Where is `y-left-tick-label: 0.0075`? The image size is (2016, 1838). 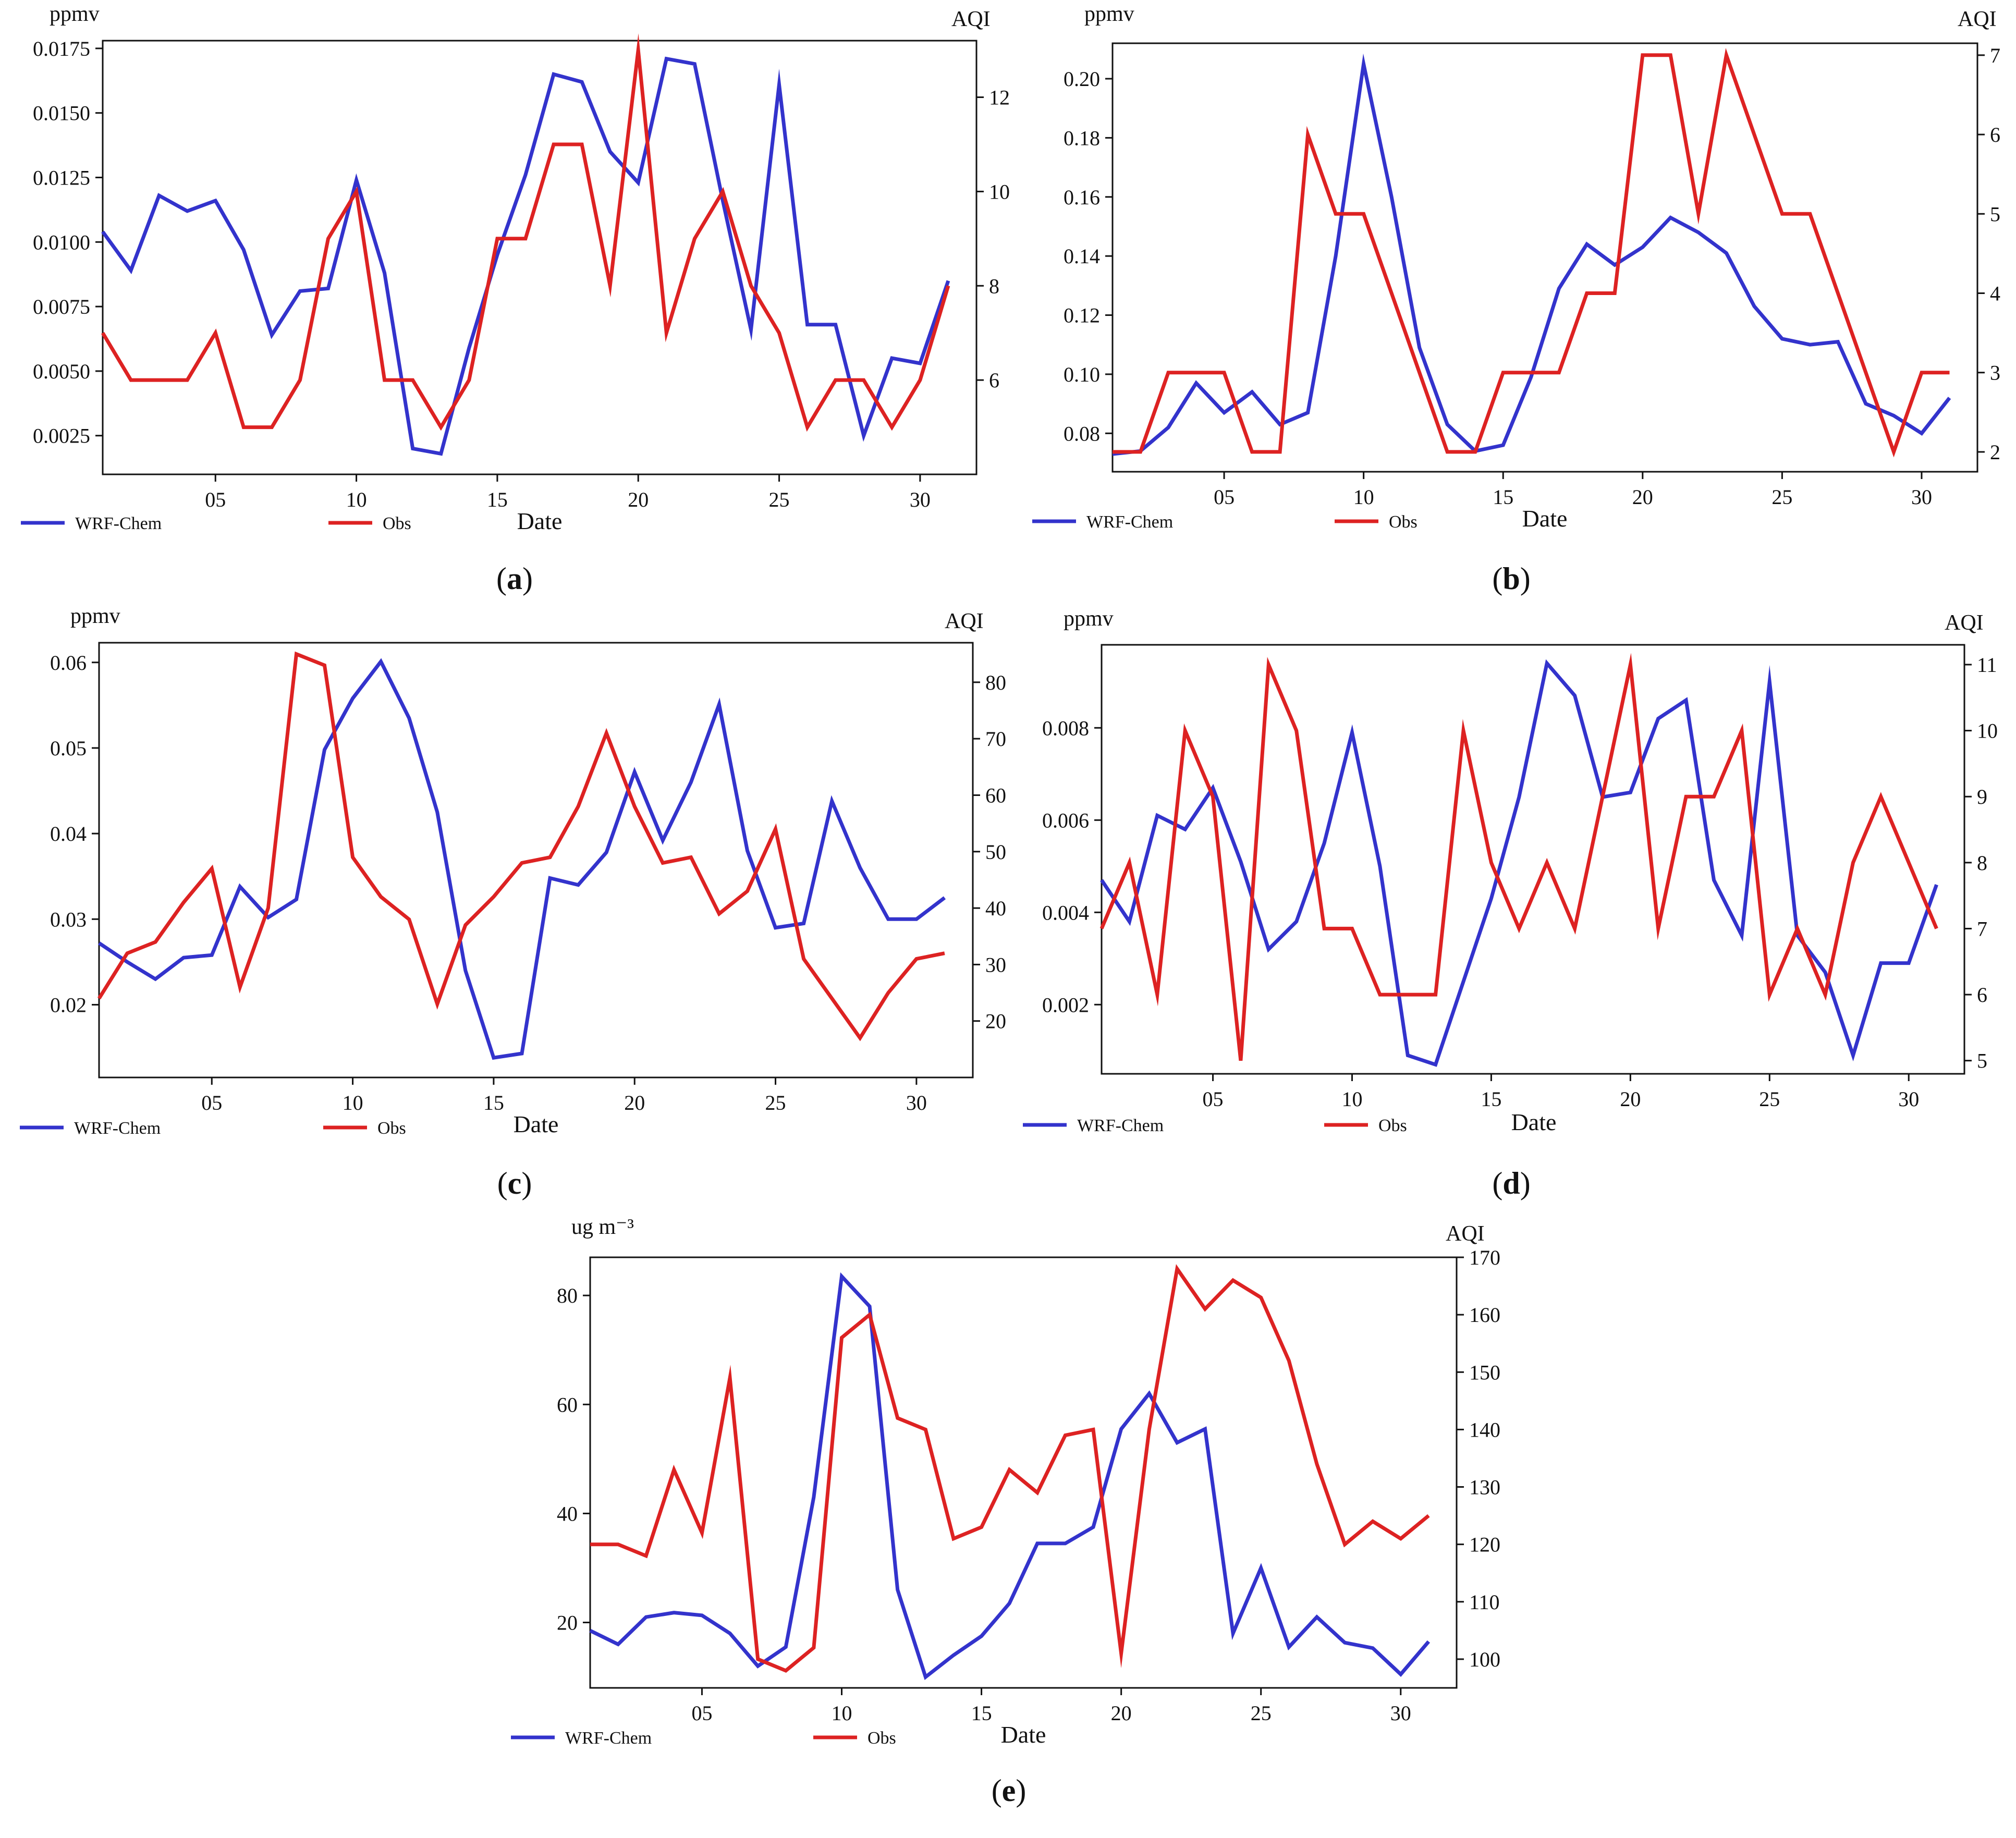
y-left-tick-label: 0.0075 is located at coordinates (61, 306).